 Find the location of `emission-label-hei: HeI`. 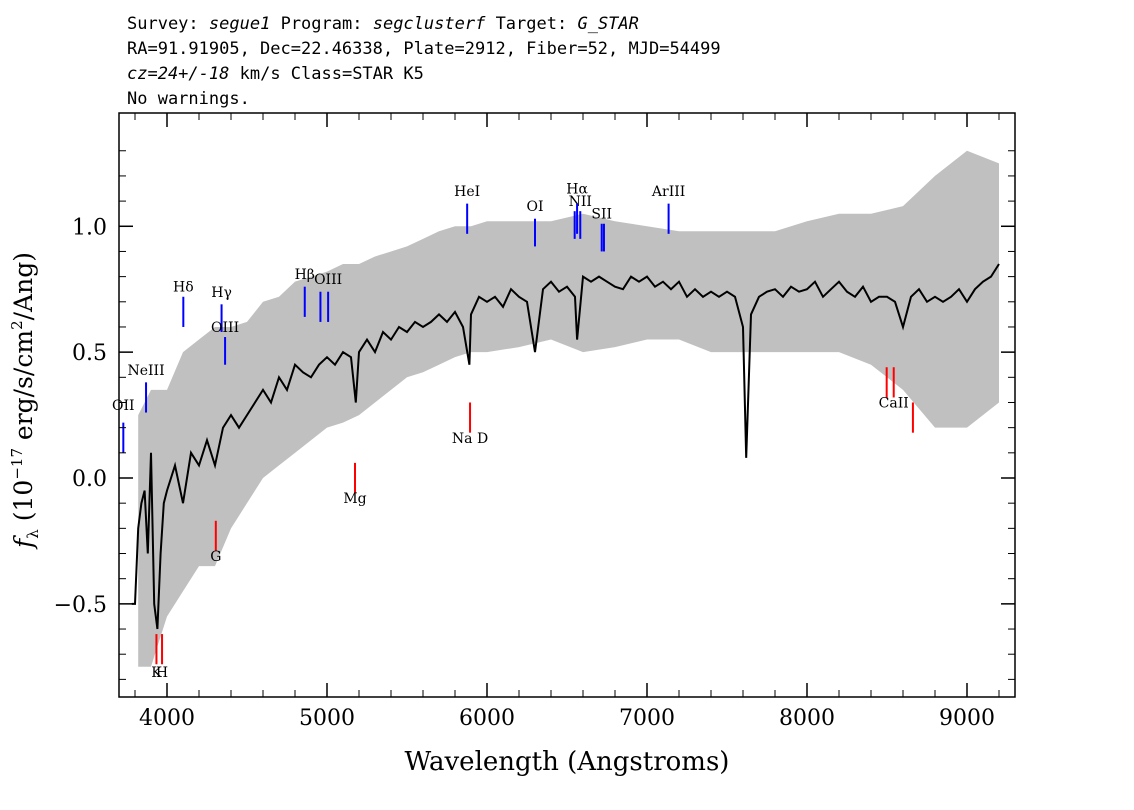

emission-label-hei: HeI is located at coordinates (467, 192).